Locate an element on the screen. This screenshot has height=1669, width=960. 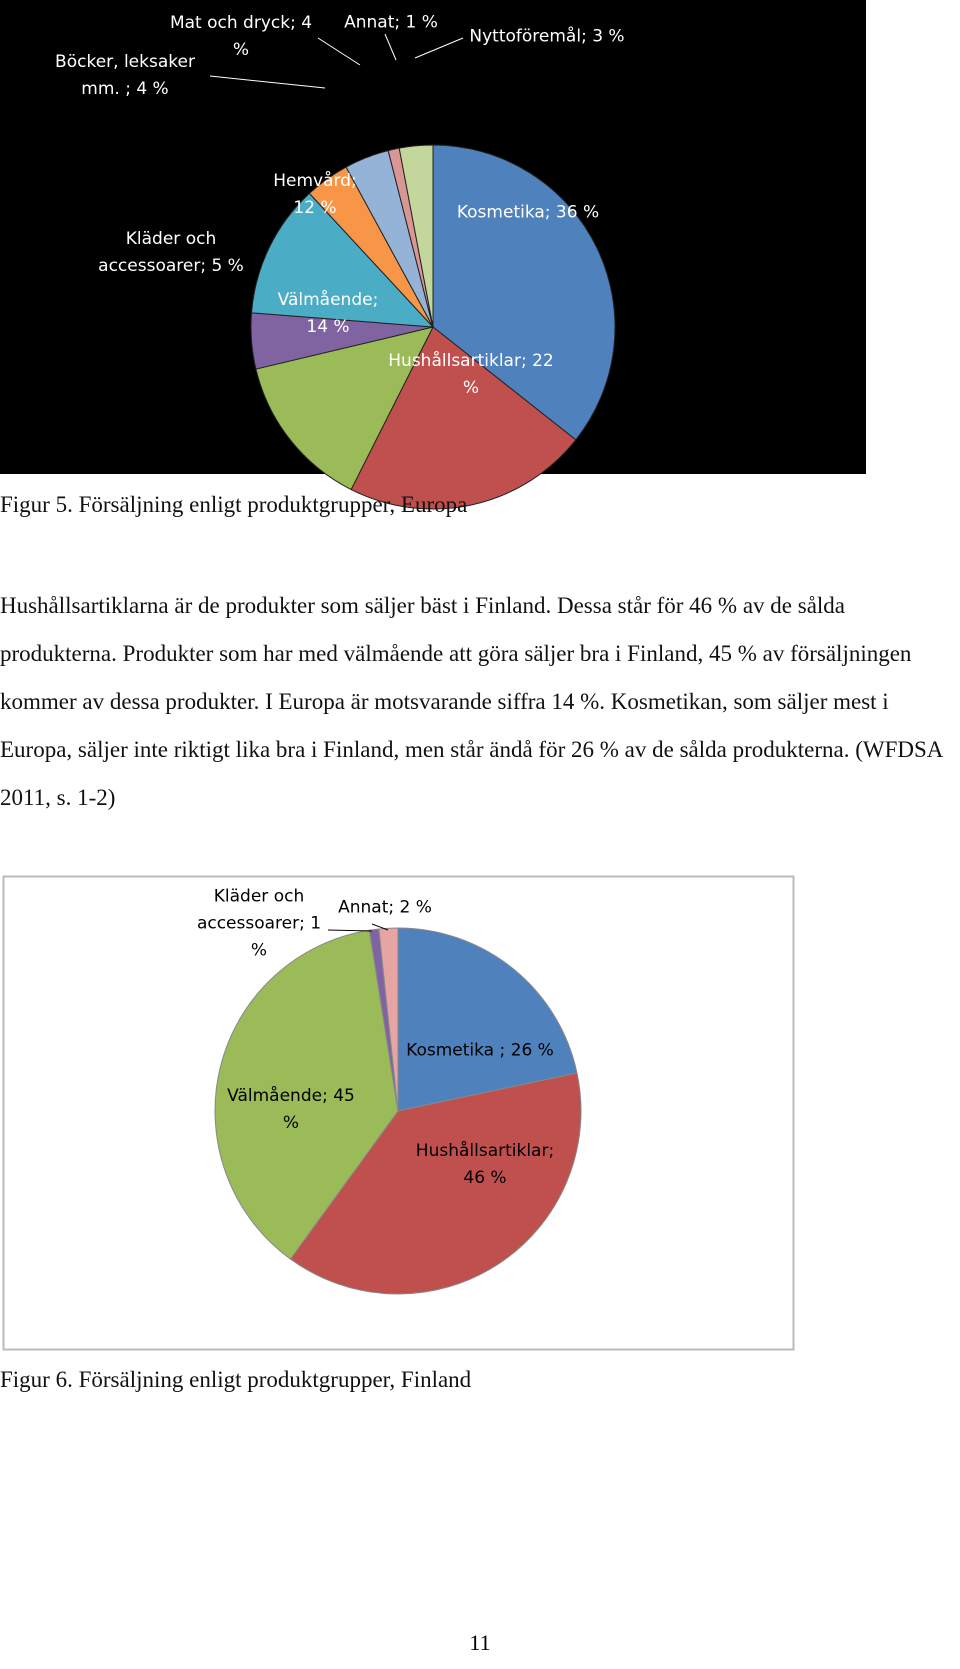
data-label: Hemvård; 12 % is located at coordinates (315, 194).